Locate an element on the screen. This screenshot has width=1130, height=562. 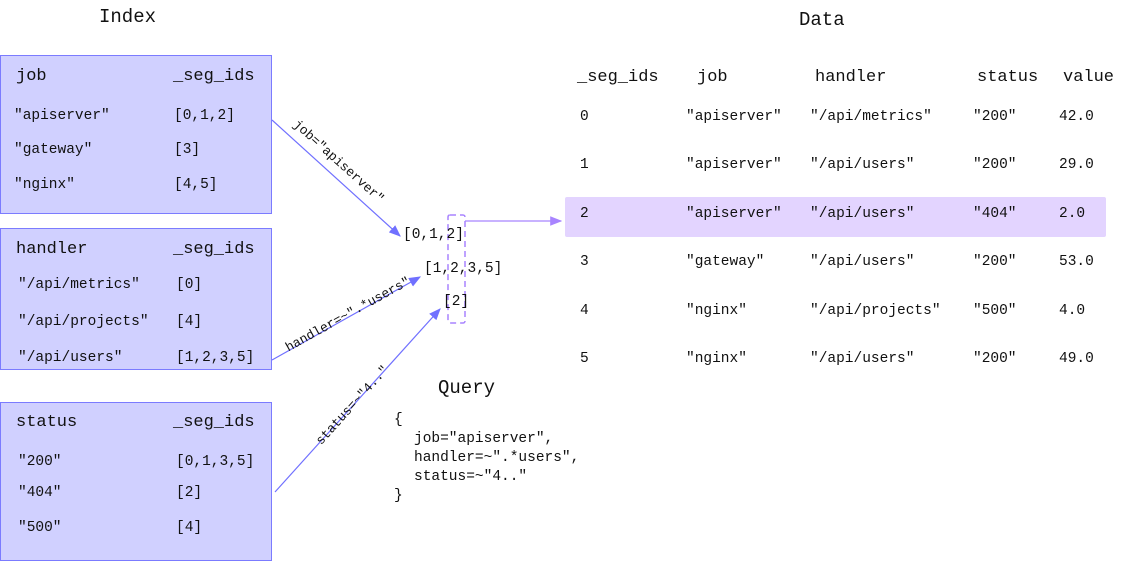
data-cell: 2 is located at coordinates (584, 214).